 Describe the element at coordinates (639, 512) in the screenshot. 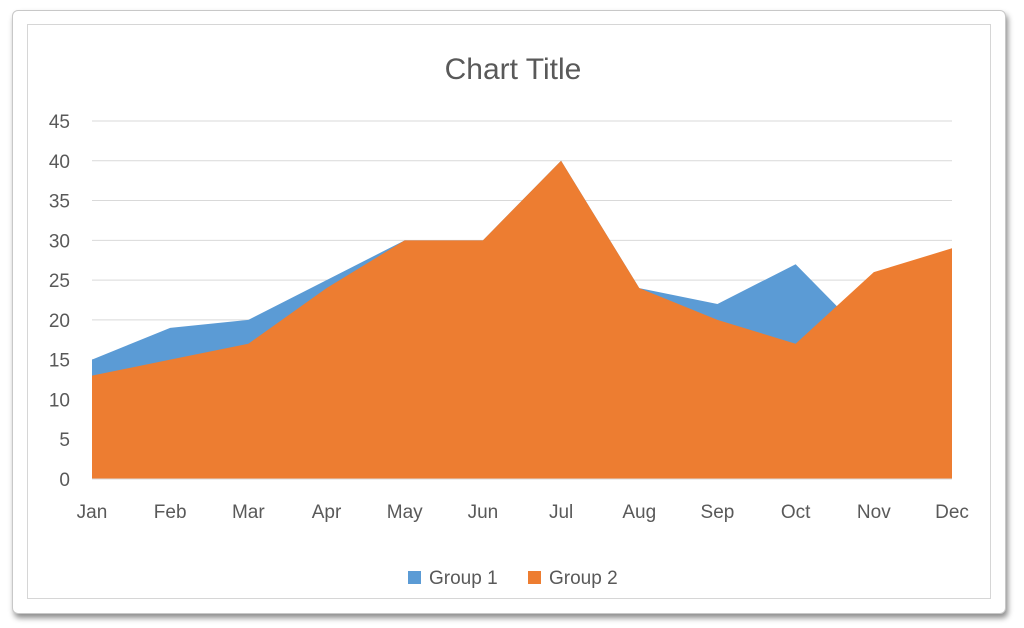

I see `x-tick-label: Aug` at that location.